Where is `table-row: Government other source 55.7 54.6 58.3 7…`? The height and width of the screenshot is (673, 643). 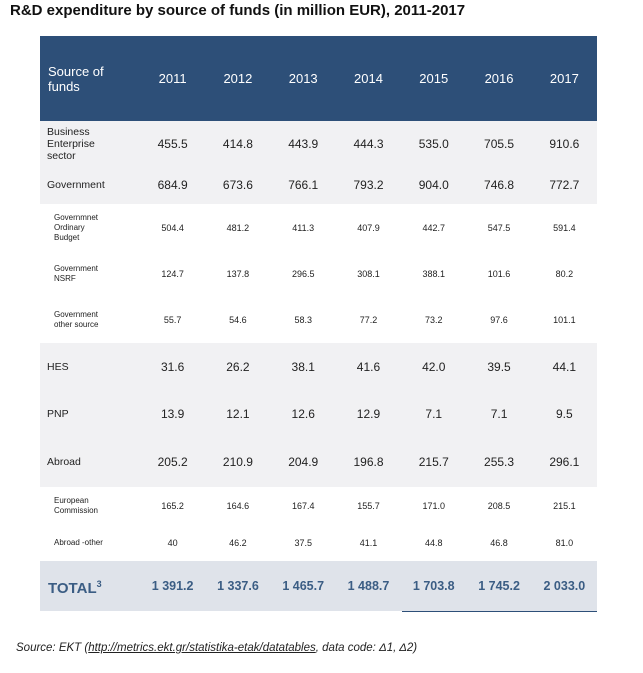
table-row: Government other source 55.7 54.6 58.3 7… is located at coordinates (318, 320).